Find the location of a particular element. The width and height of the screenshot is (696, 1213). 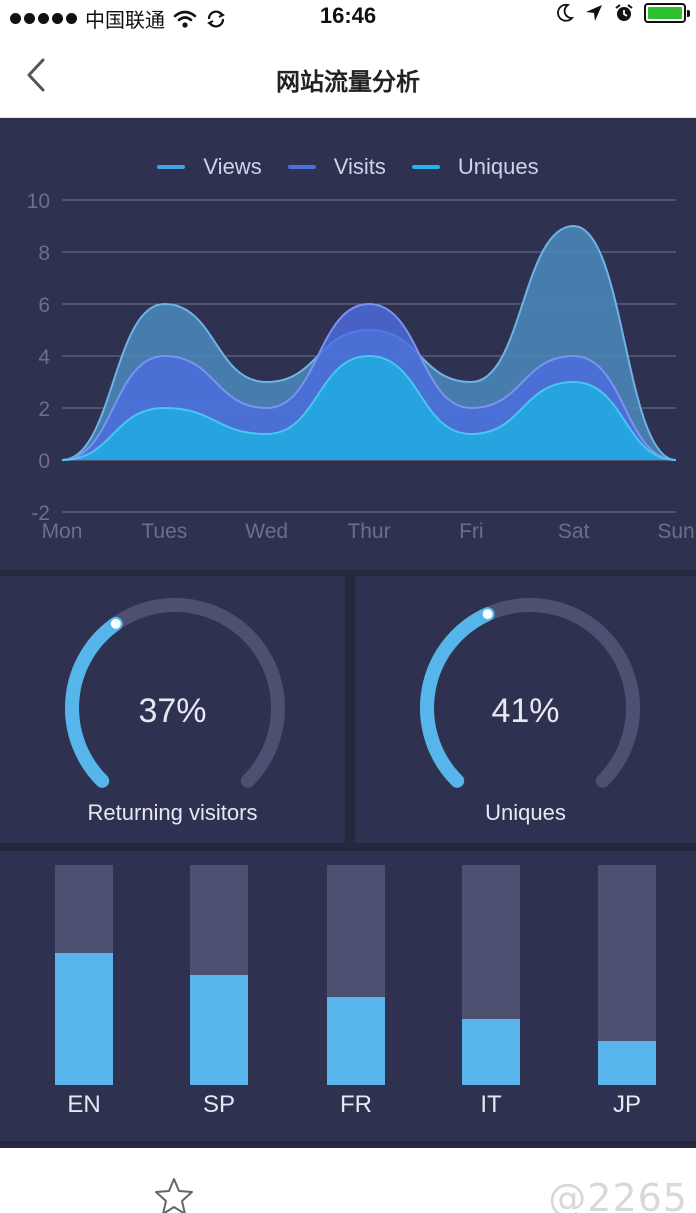

legend-item-visits: Visits is located at coordinates (336, 167).